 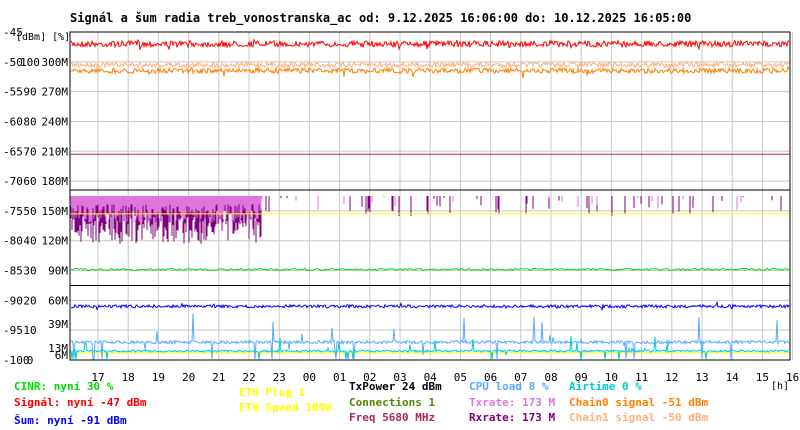 What do you see at coordinates (285, 407) in the screenshot?
I see `legend-eth-speed: ETH Speed 1000` at bounding box center [285, 407].